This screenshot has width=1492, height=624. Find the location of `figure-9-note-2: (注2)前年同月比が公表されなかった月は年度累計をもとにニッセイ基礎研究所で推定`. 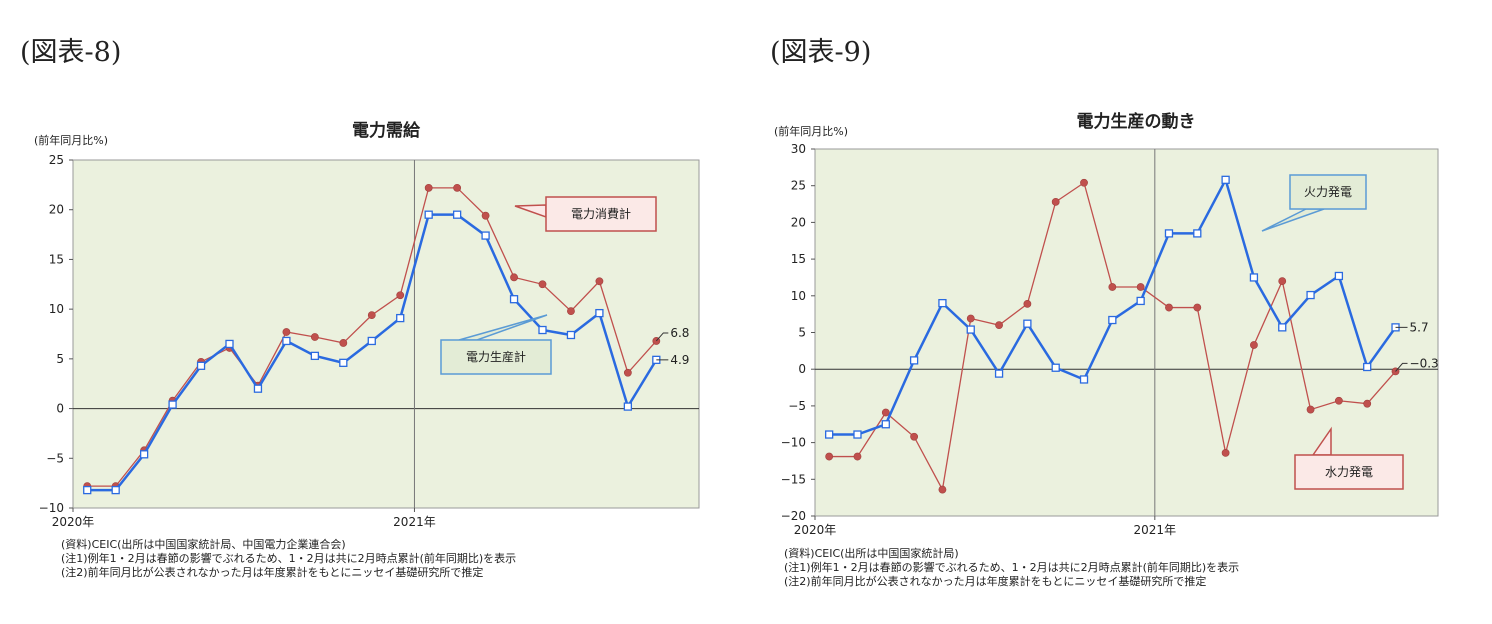

figure-9-note-2: (注2)前年同月比が公表されなかった月は年度累計をもとにニッセイ基礎研究所で推定 is located at coordinates (995, 581).